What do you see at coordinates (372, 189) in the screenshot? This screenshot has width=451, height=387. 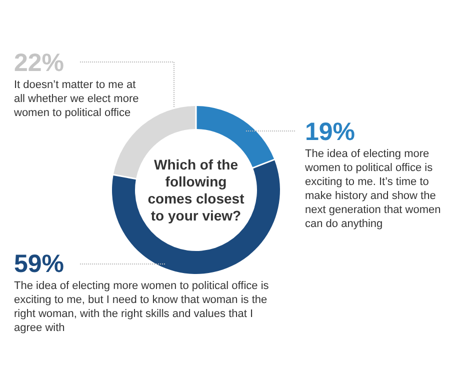 I see `slice-label: The idea of electing more women to political office is exciting to me. It’s time to make history and show the next generation that women can do anything` at bounding box center [372, 189].